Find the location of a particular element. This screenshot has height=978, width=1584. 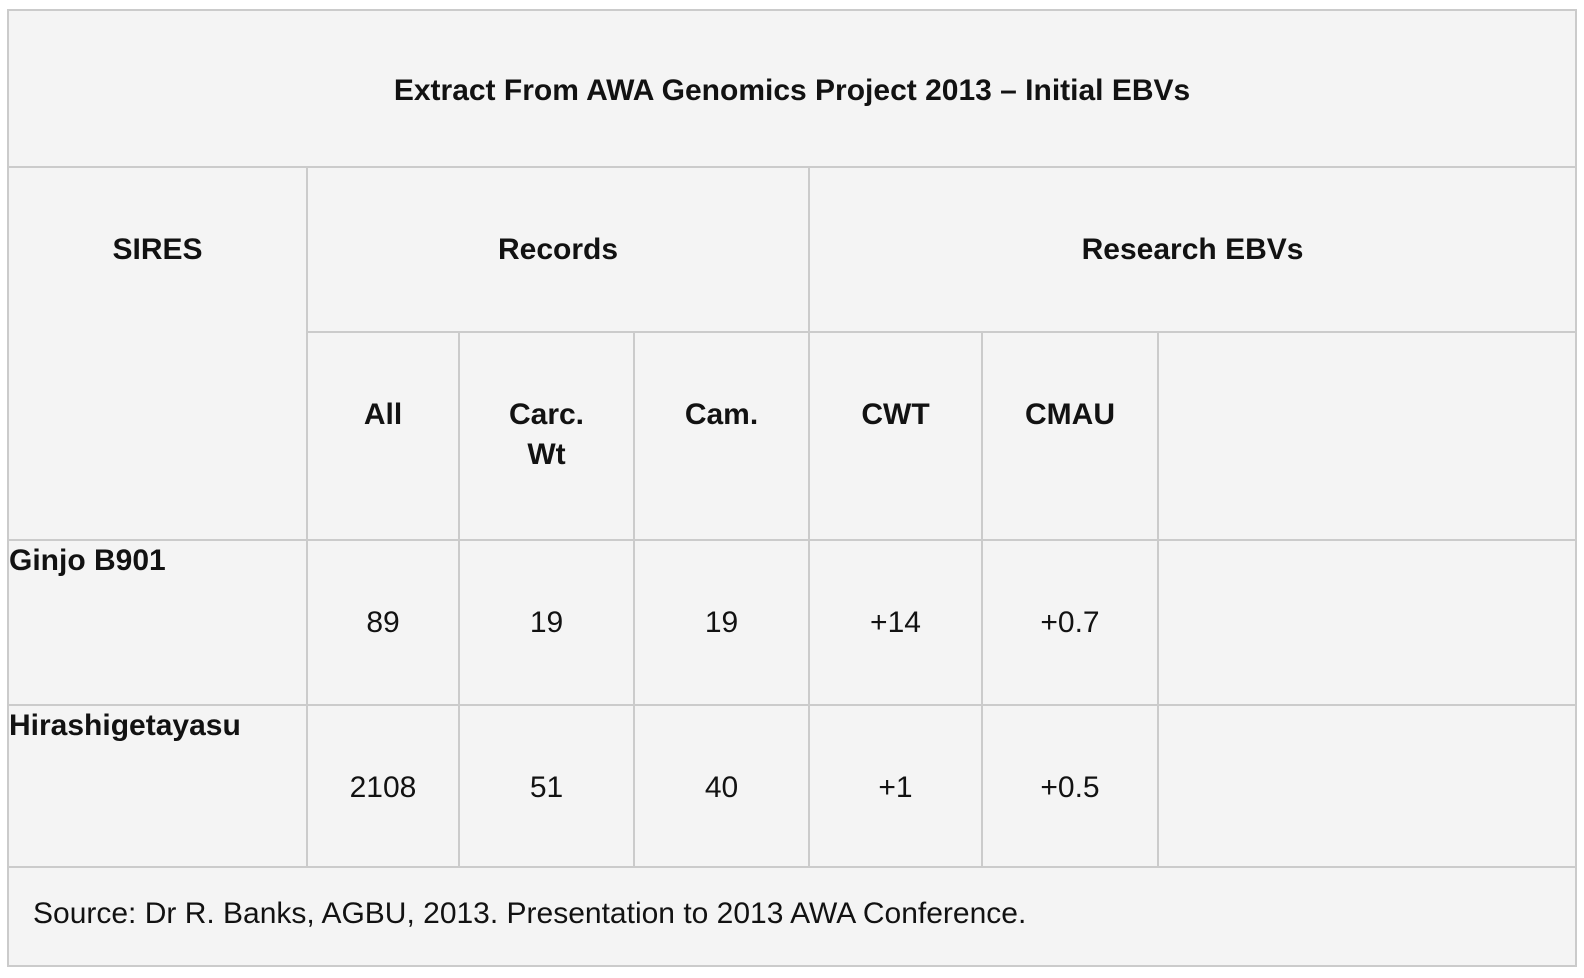

sire-name: Ginjo B901 is located at coordinates (157, 622).